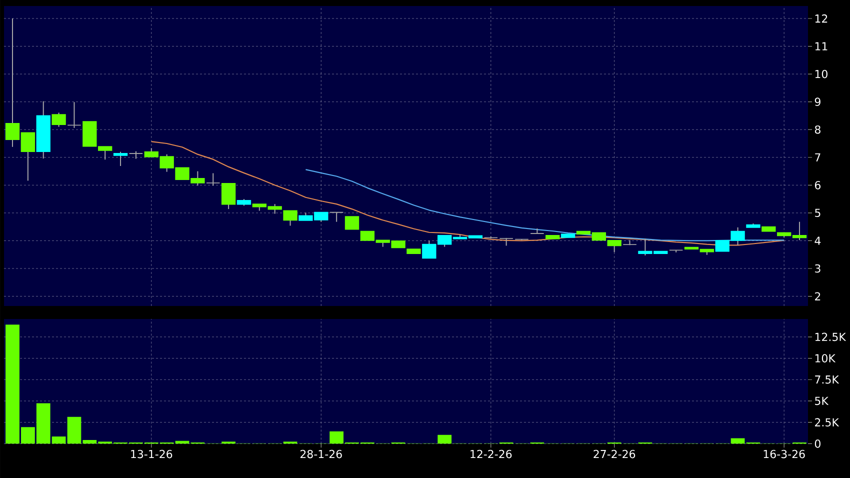  I want to click on y-tick-label: 12.5K, so click(830, 337).